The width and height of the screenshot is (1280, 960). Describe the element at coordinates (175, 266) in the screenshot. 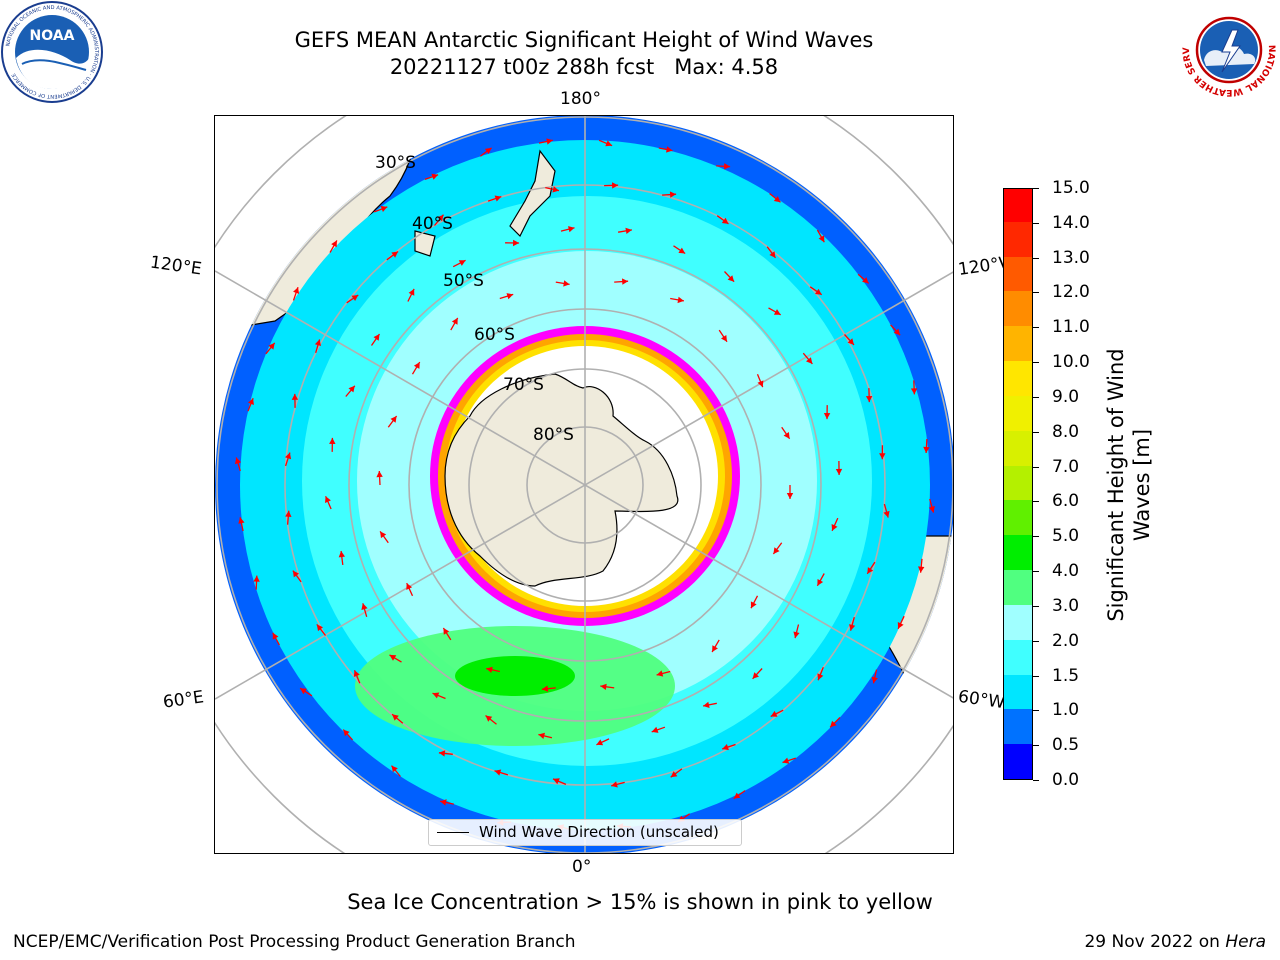

I see `lon-label-120e: 120°E` at that location.